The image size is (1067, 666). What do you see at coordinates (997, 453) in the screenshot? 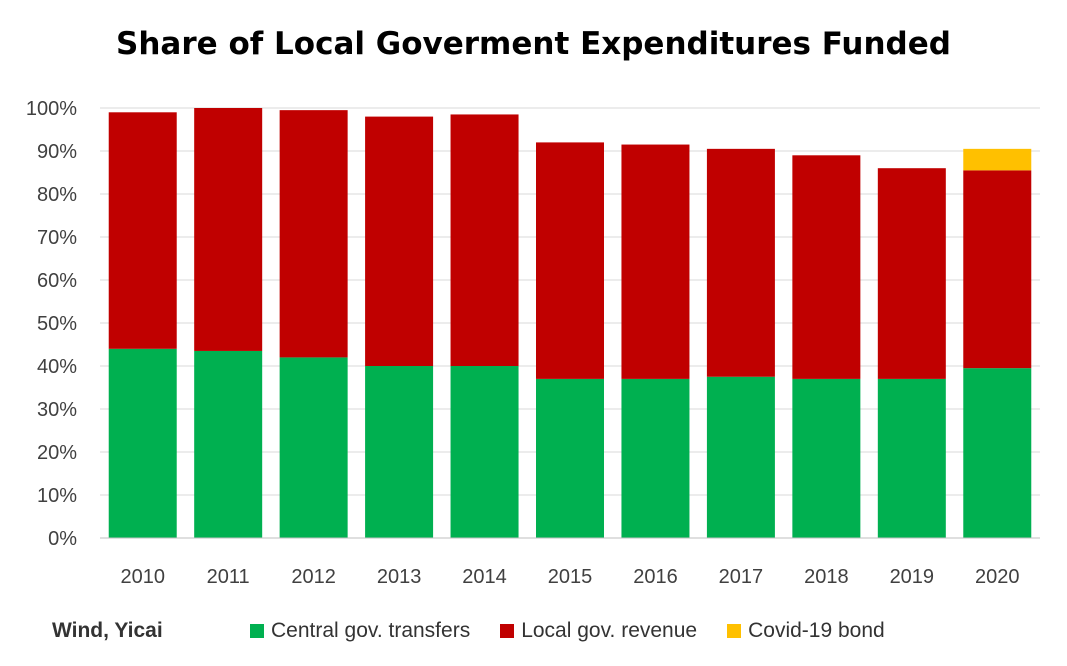
I see `bar-segment-central-gov-transfers-2020` at bounding box center [997, 453].